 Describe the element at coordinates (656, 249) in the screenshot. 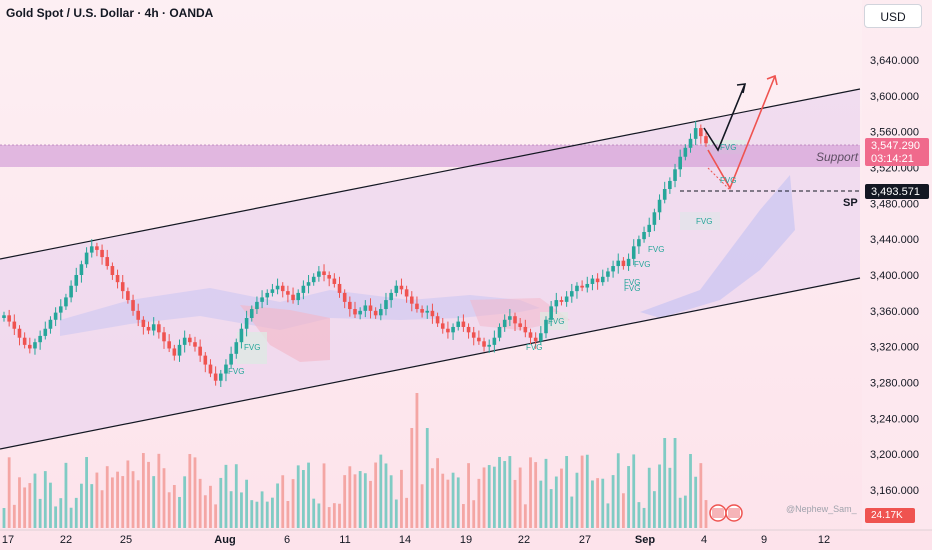

I see `fvg-label-8: FVG` at that location.